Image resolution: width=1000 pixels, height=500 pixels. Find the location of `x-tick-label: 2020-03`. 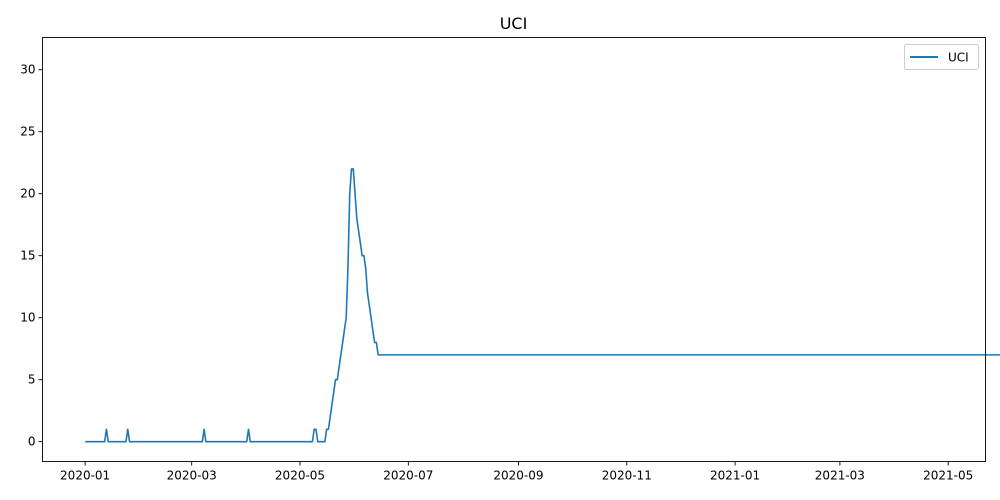

x-tick-label: 2020-03 is located at coordinates (192, 476).